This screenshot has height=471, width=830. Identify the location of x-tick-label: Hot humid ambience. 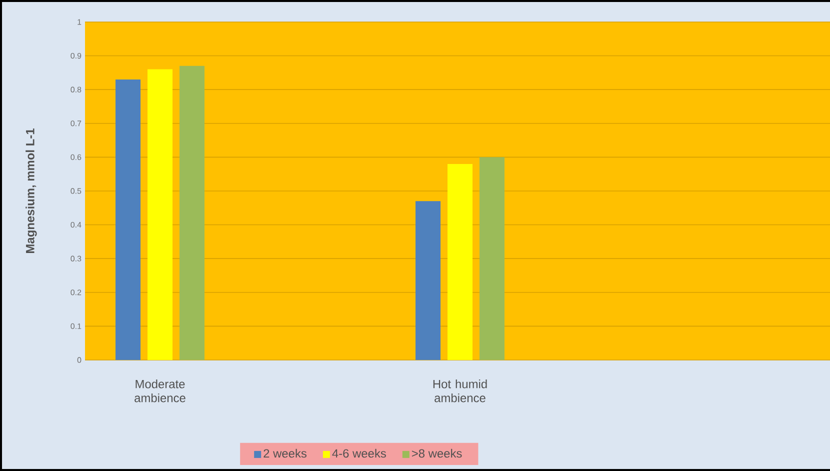
(460, 391).